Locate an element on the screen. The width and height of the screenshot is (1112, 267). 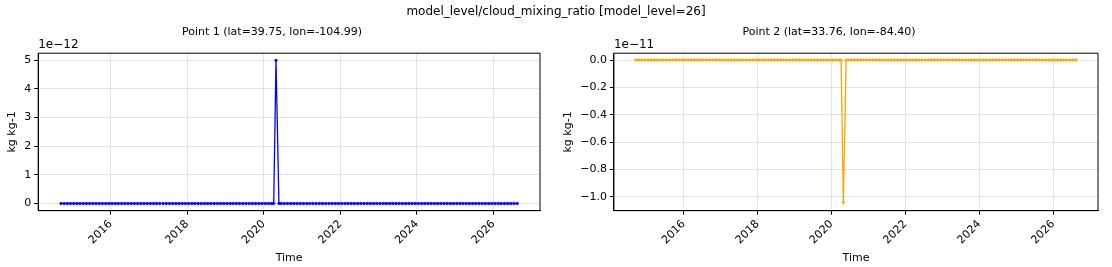
y-tick-label: 2 is located at coordinates (28, 146).